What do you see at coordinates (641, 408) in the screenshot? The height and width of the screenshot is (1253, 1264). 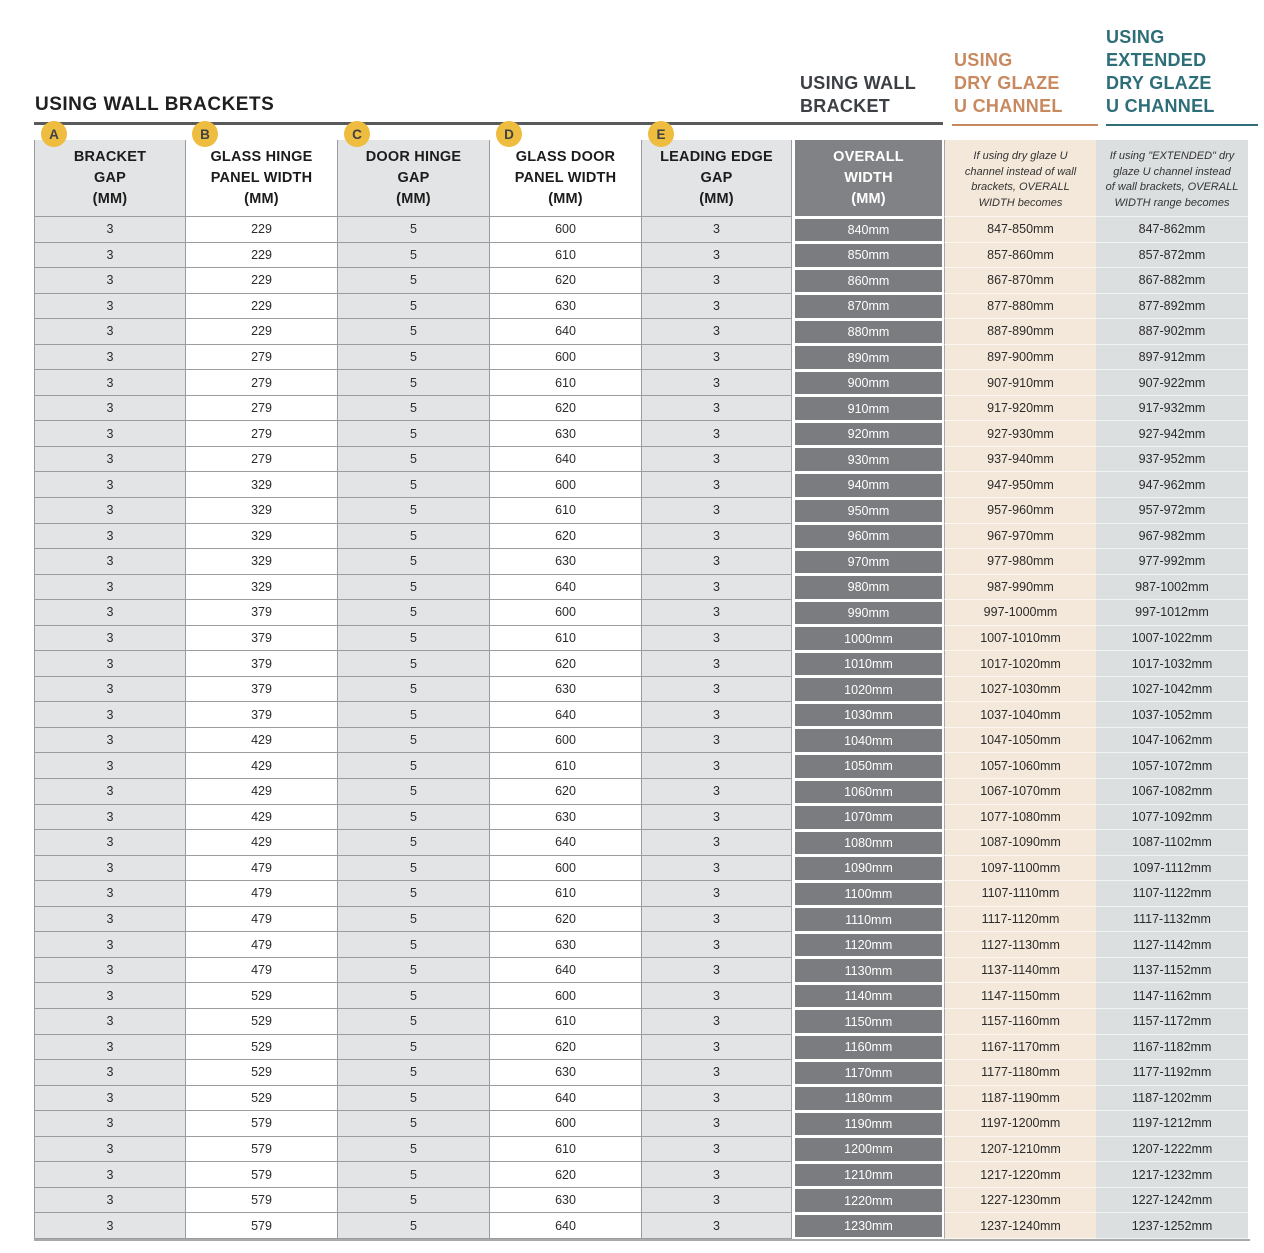 I see `table-row: 3 279 5 620 3 910mm 917-920mm 917-932mm` at bounding box center [641, 408].